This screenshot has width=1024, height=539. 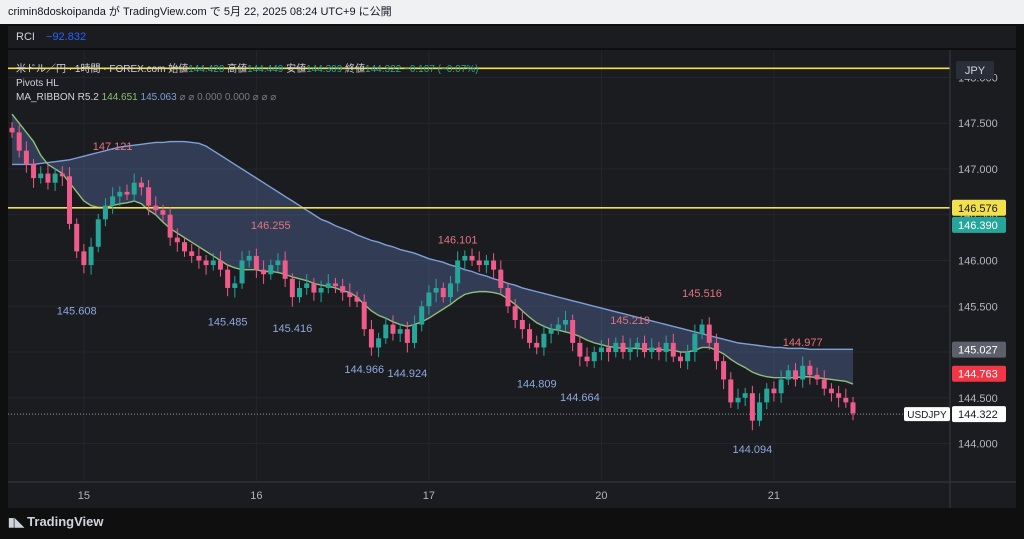 I want to click on price-tick-label: 146.000, so click(x=978, y=262).